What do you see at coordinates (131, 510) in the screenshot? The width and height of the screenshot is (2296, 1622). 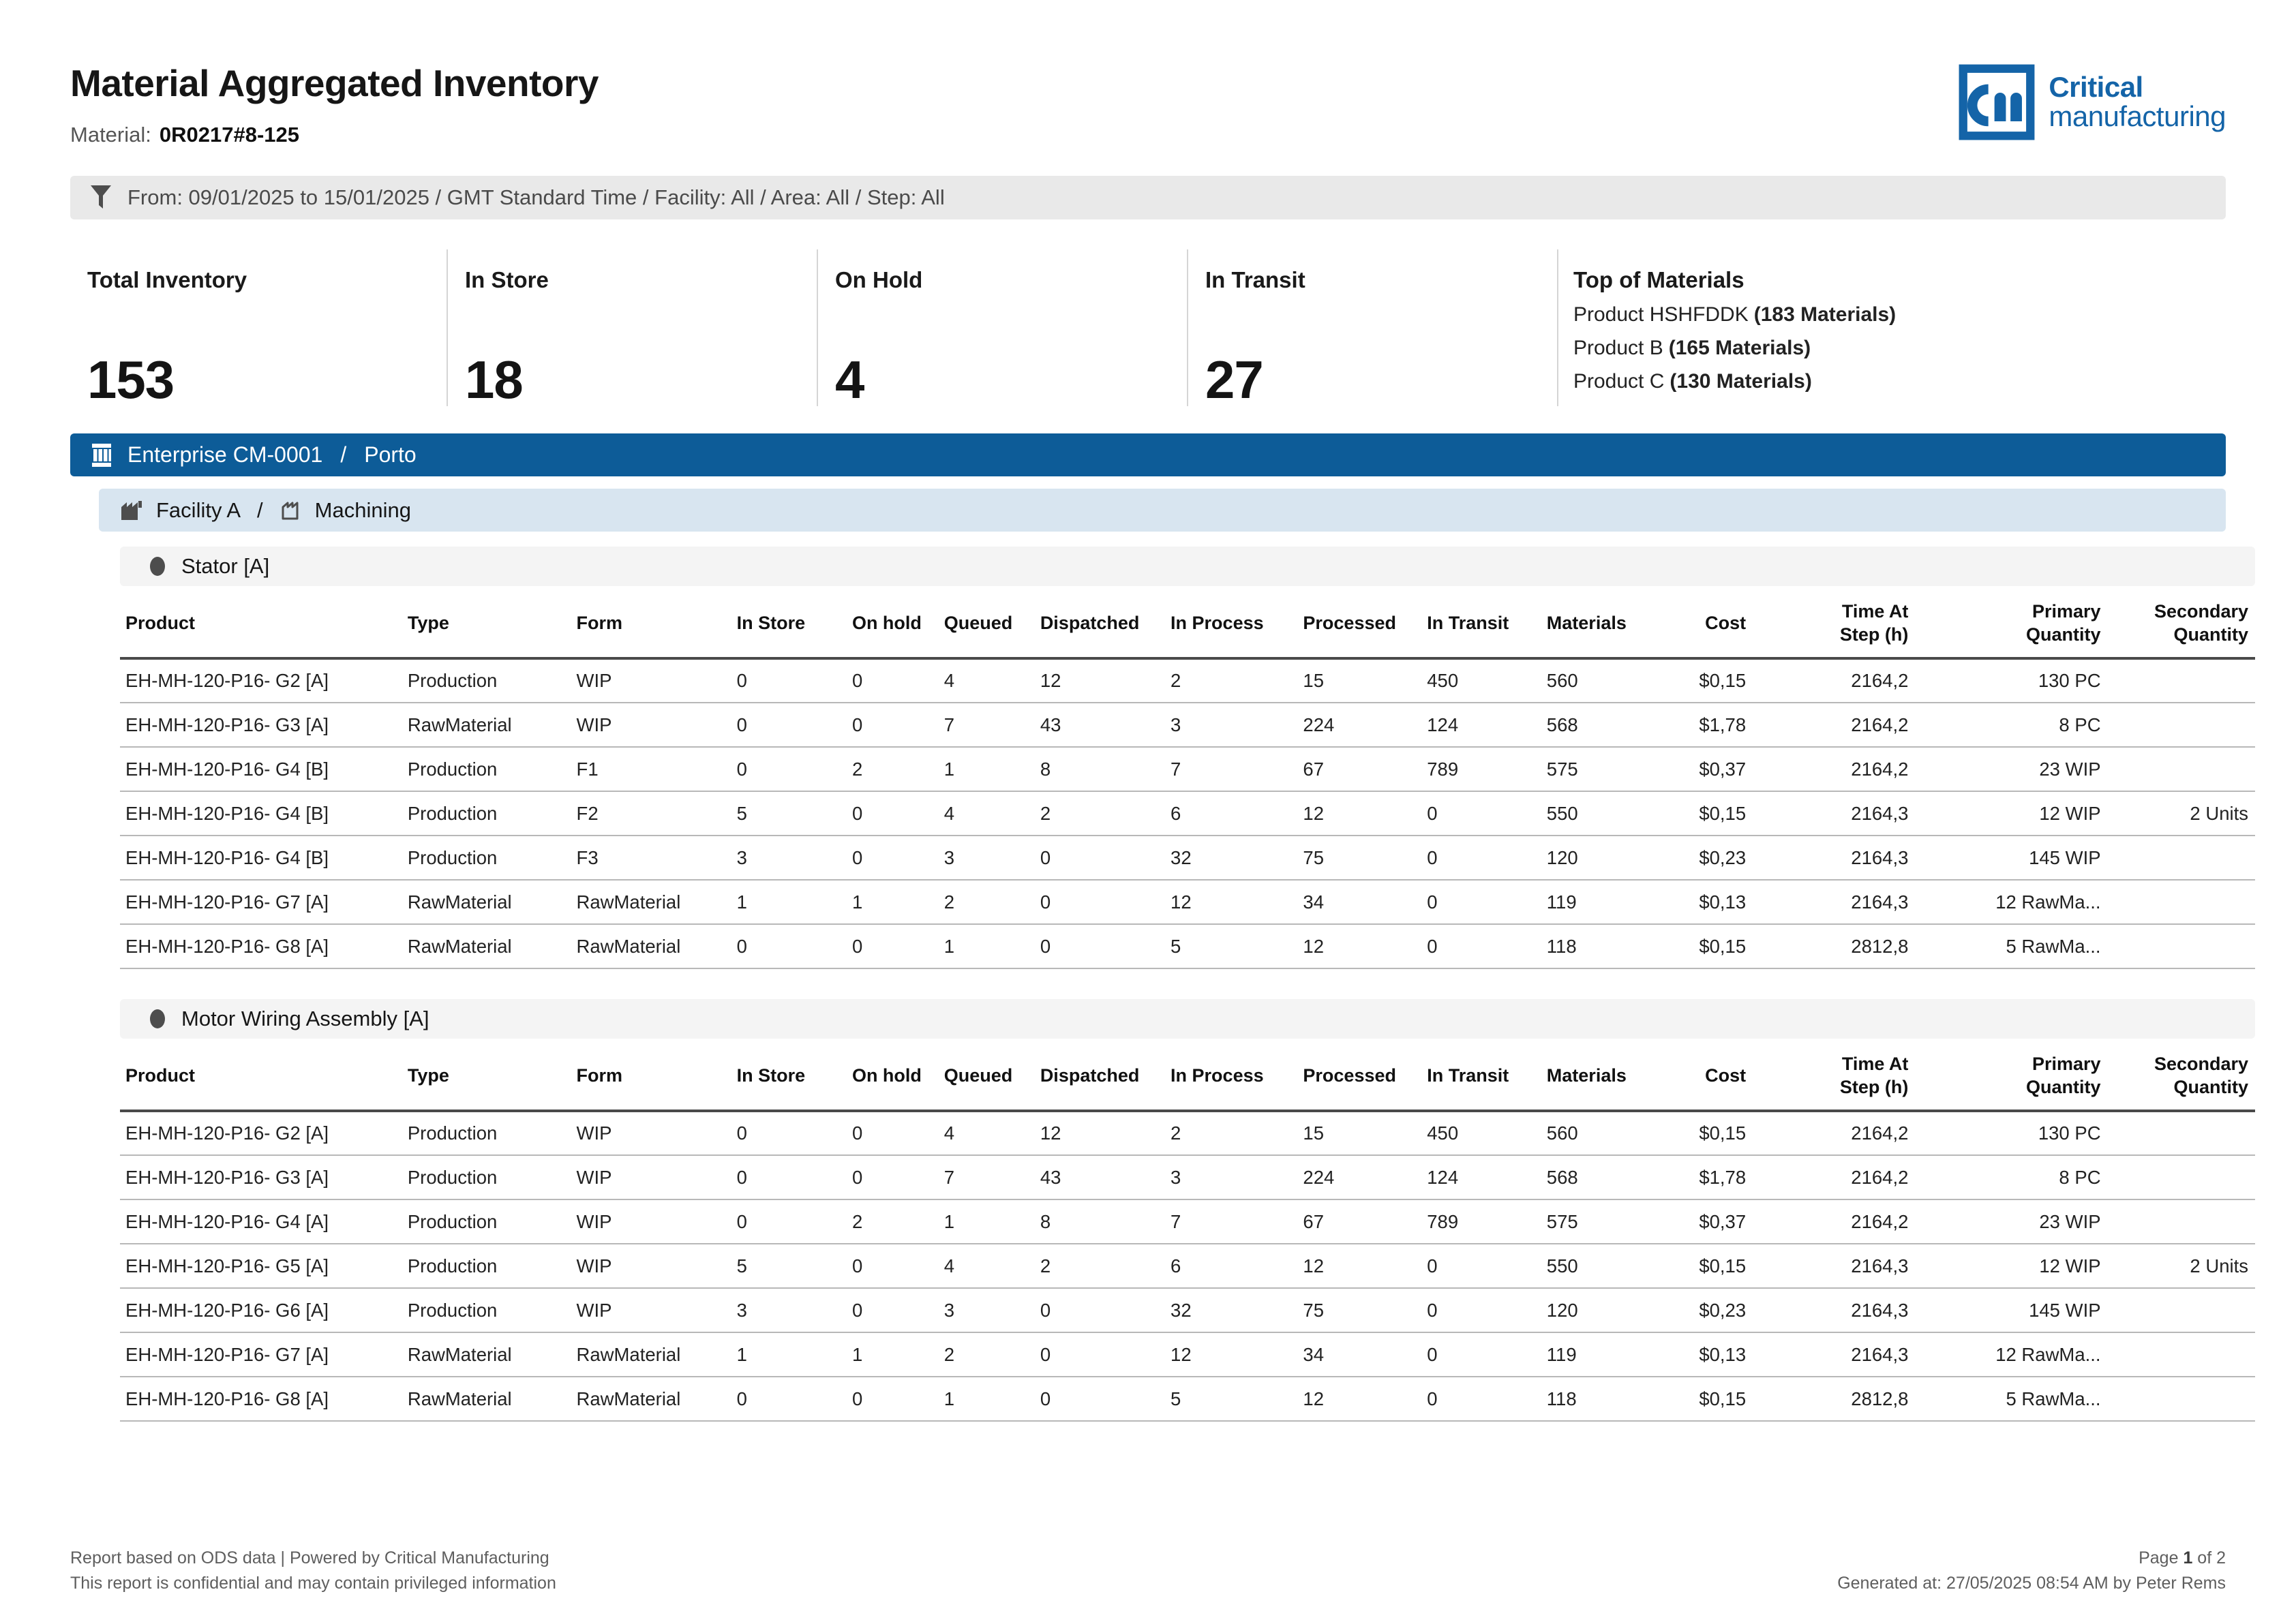 I see `facility-factory-icon` at bounding box center [131, 510].